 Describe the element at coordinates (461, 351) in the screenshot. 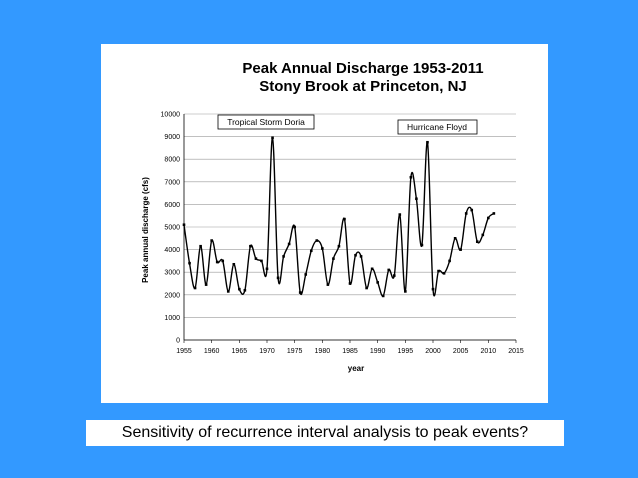

I see `x-tick-label: 2005` at that location.